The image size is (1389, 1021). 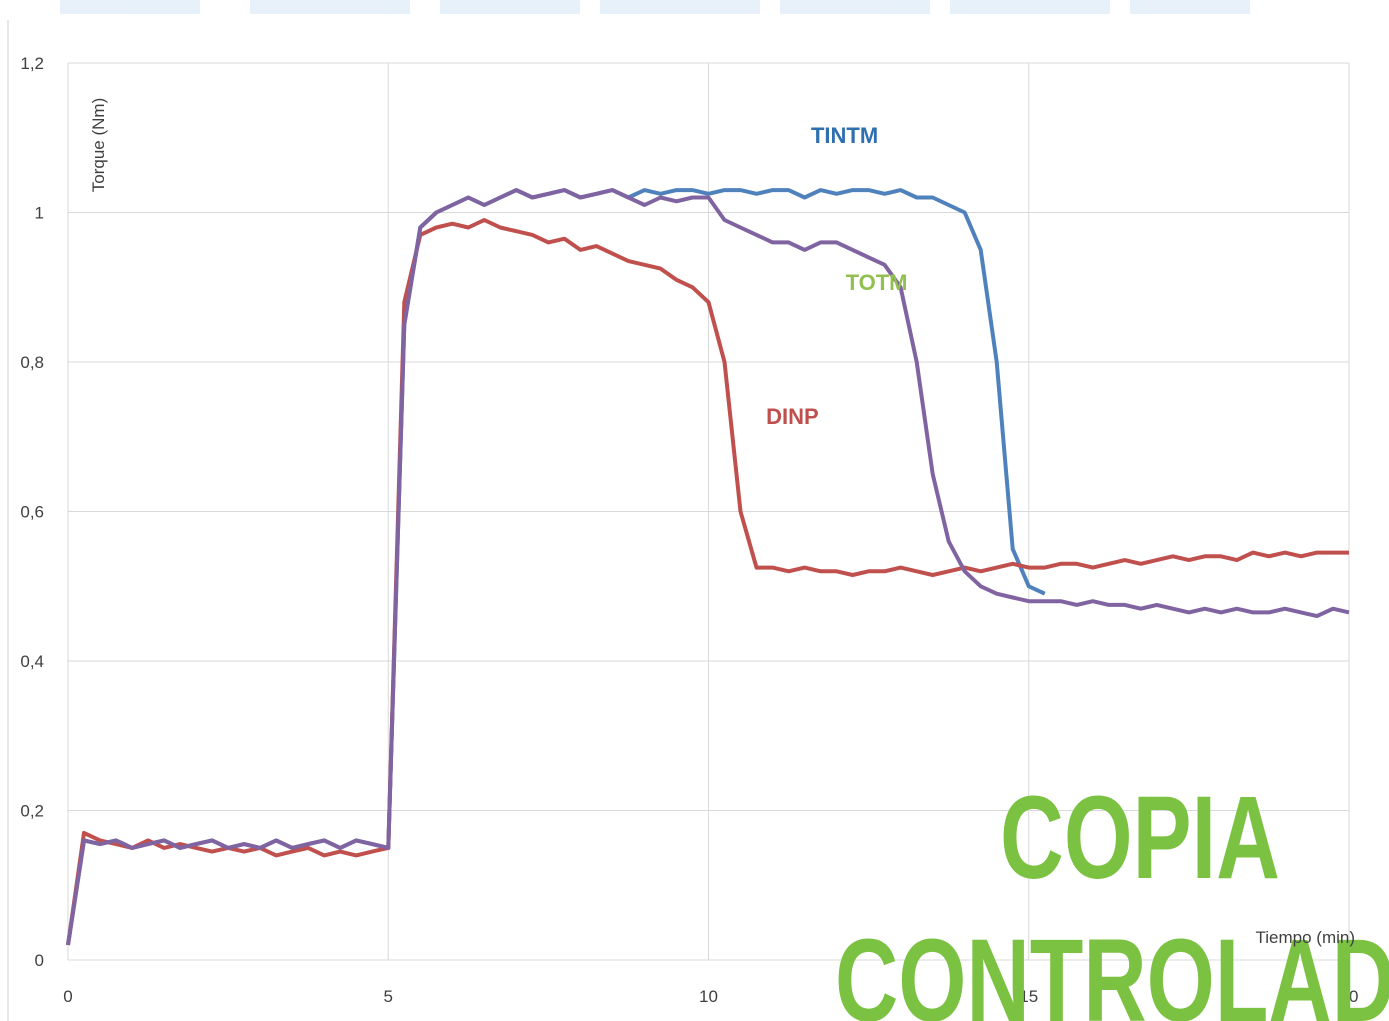 I want to click on annotation: TINTM, so click(x=844, y=135).